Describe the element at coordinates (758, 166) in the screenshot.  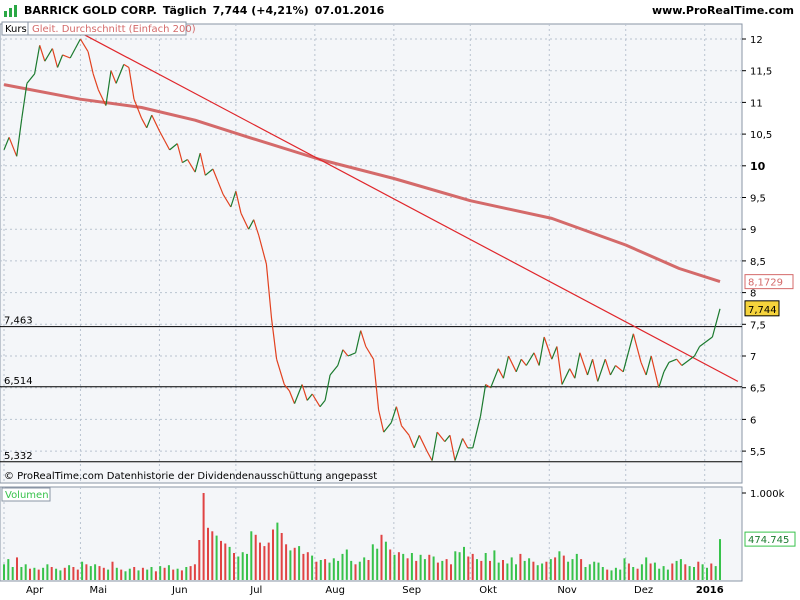
I see `y-tick-label: 10` at that location.